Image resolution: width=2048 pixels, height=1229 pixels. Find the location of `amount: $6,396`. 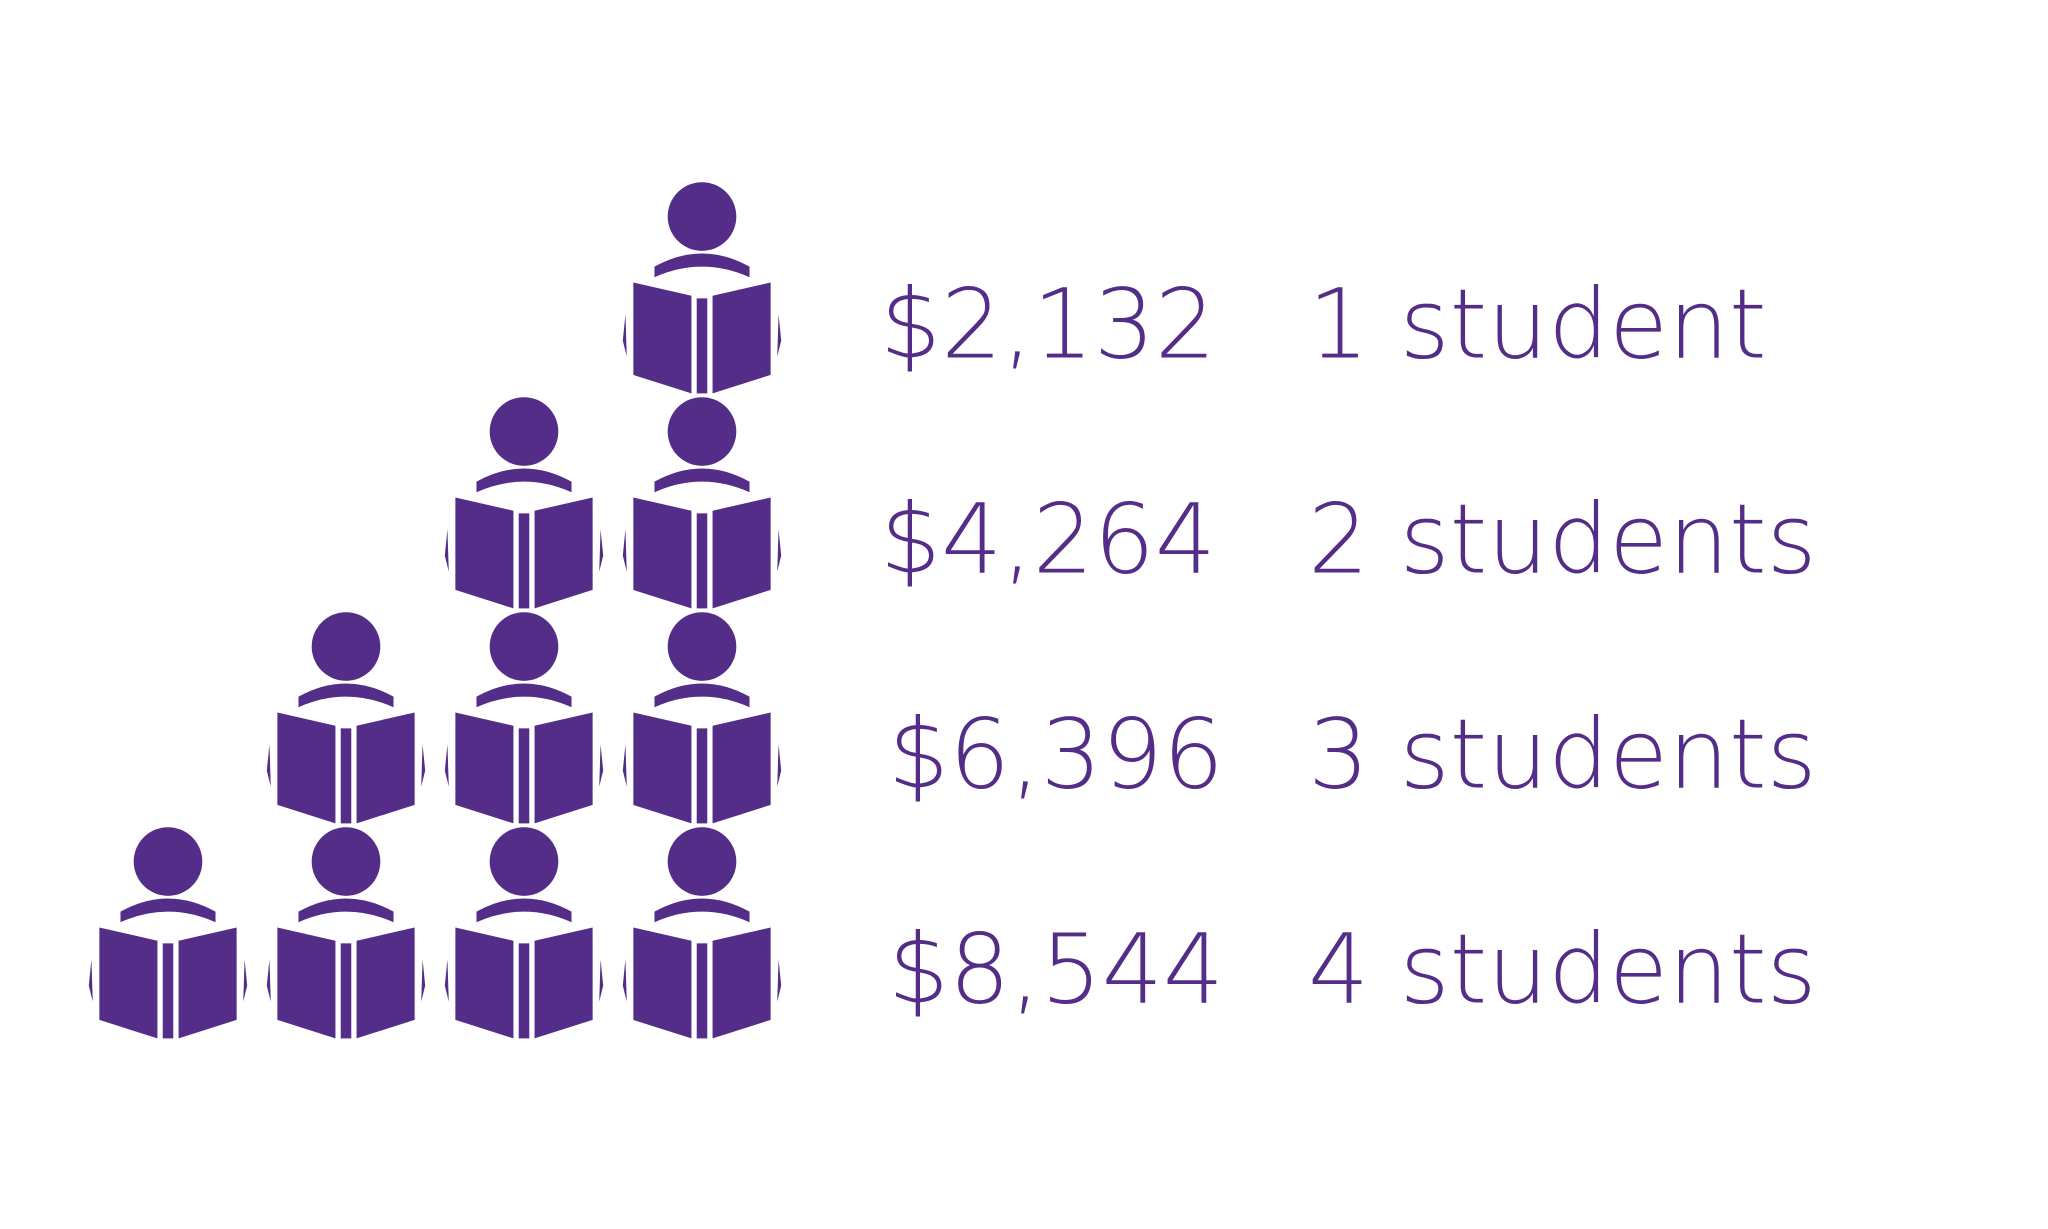

amount: $6,396 is located at coordinates (1056, 754).